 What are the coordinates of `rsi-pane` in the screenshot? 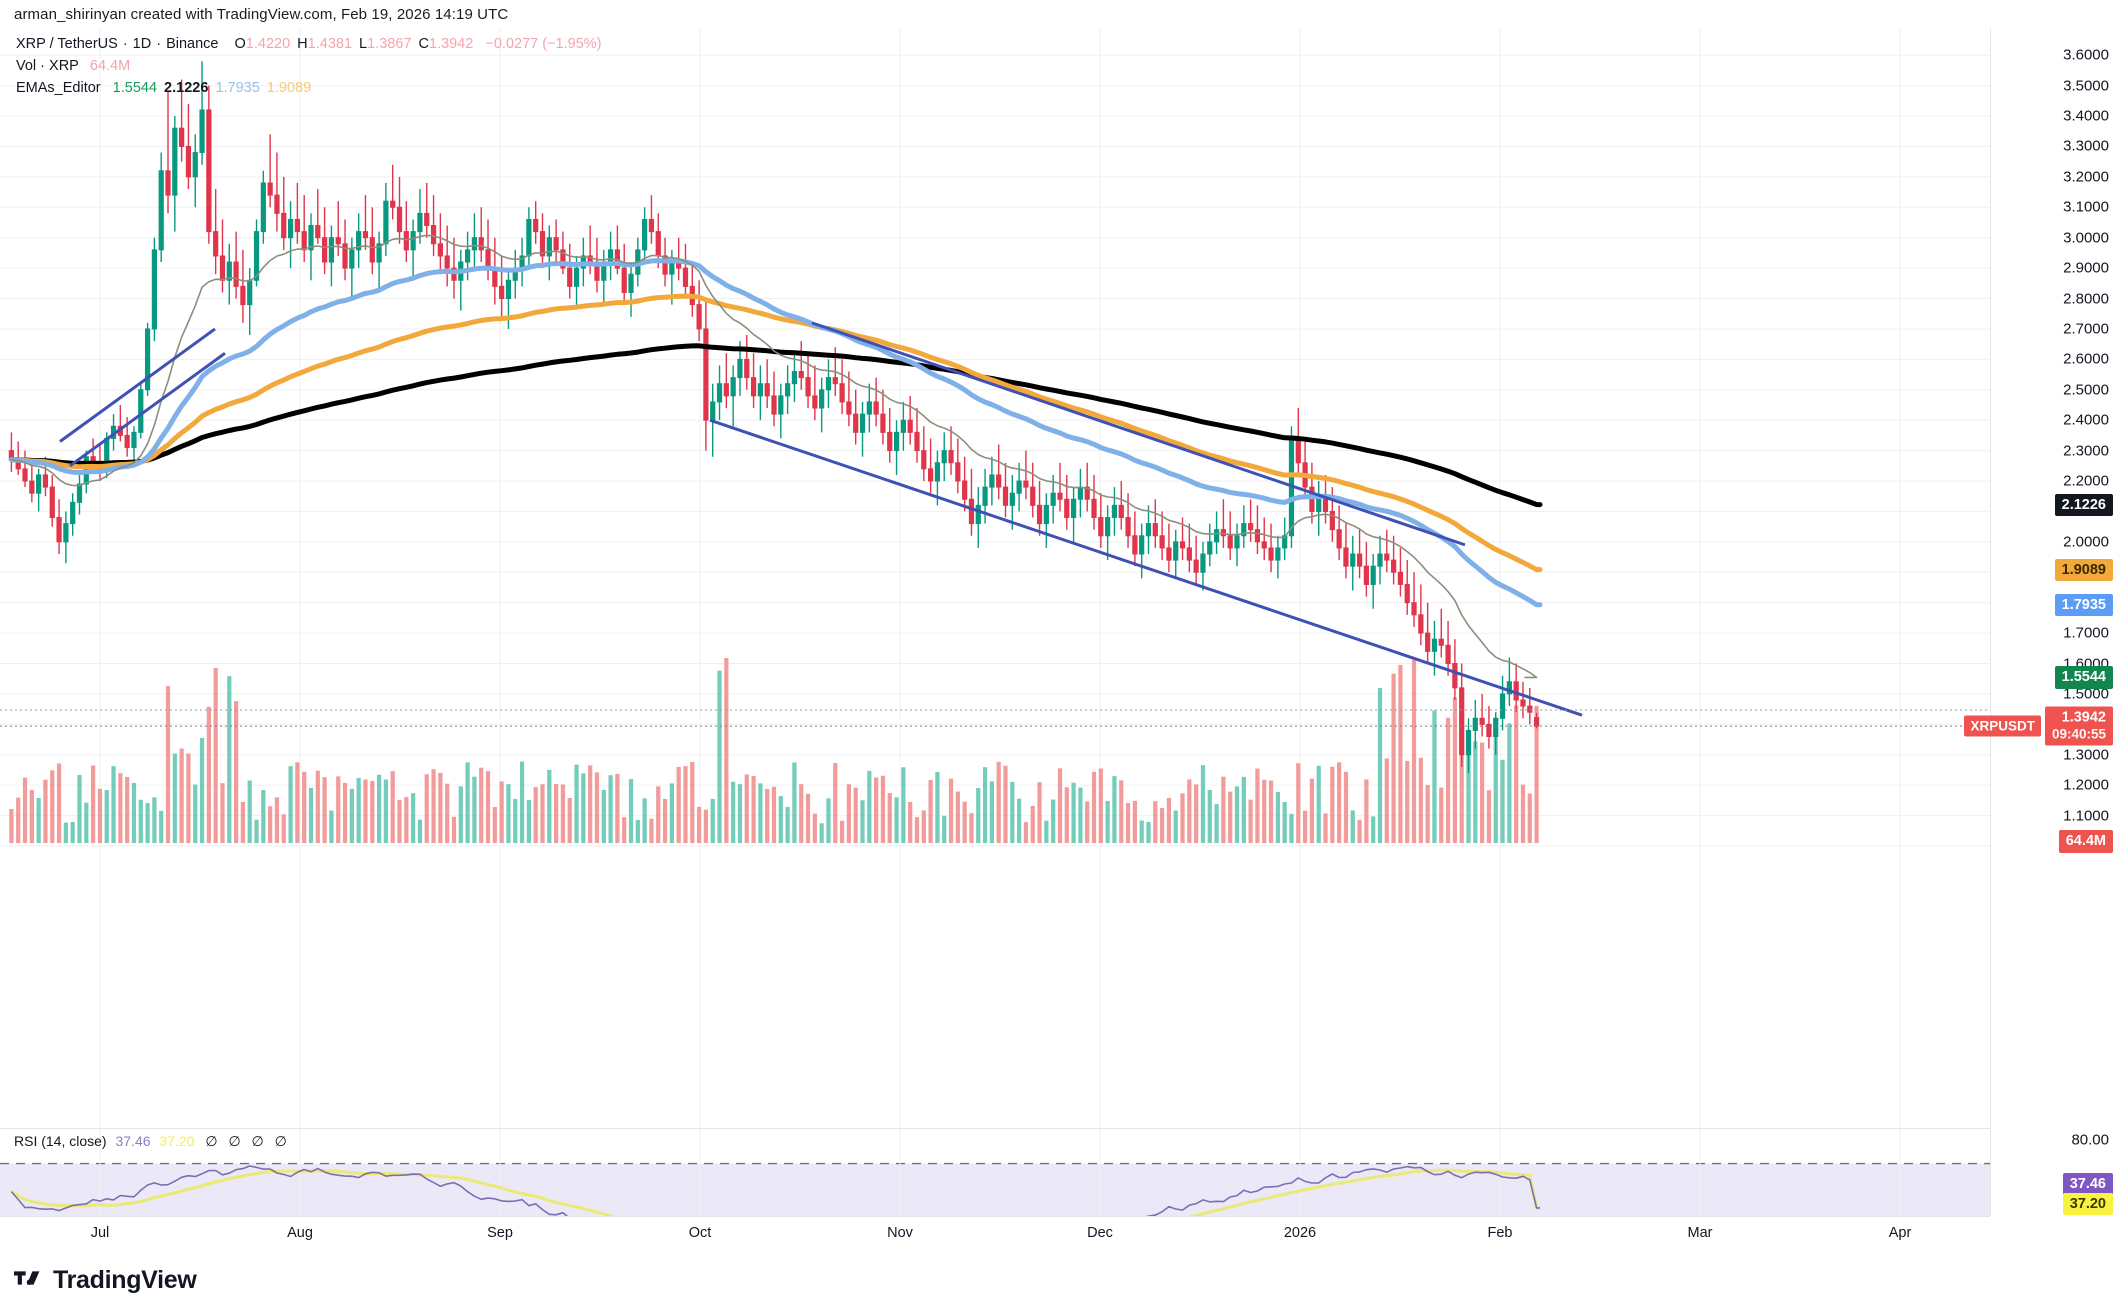 It's located at (995, 1172).